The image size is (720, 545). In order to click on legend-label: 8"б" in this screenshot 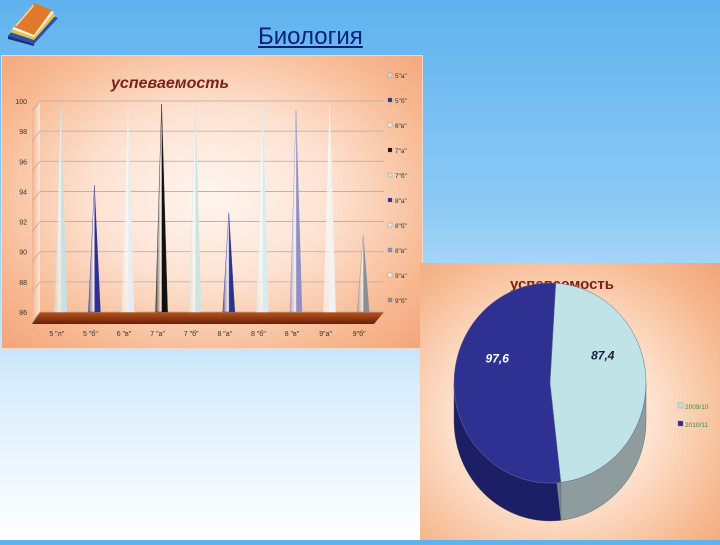, I will do `click(401, 226)`.